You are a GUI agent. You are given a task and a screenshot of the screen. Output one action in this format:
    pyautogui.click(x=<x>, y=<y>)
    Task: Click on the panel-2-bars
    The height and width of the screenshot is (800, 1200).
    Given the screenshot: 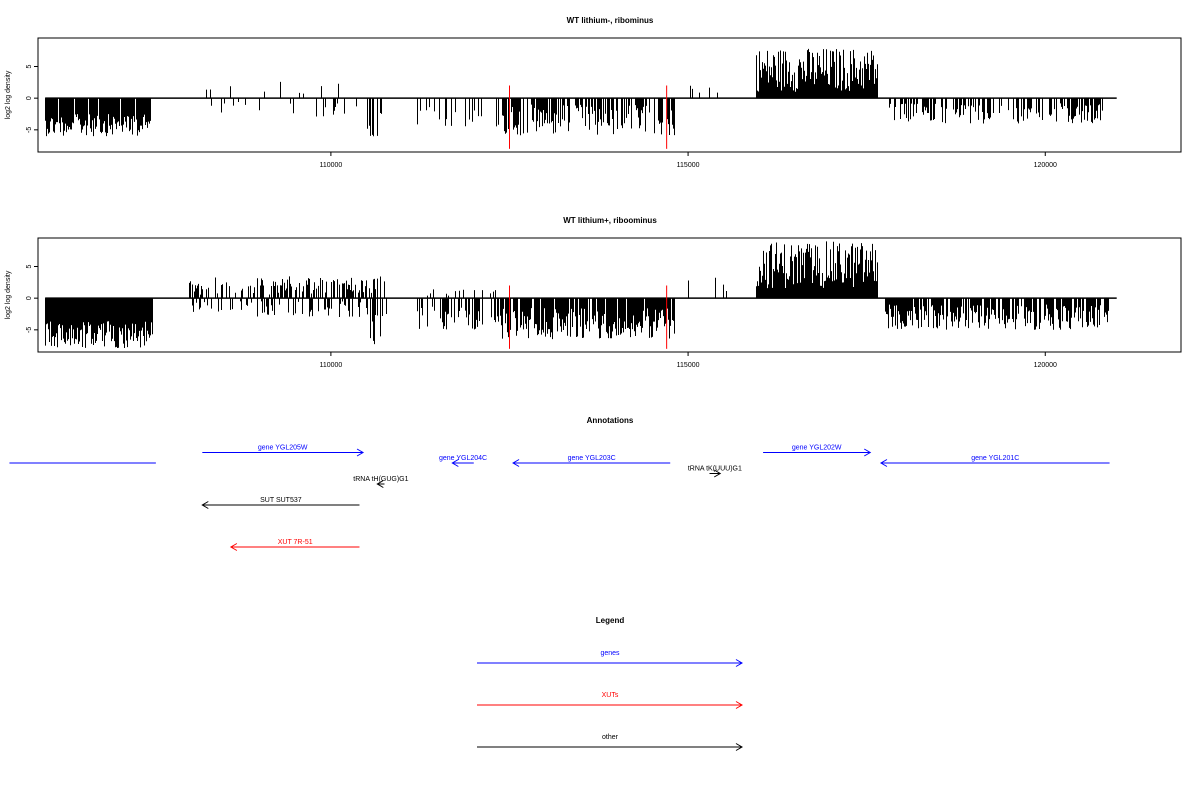 What is the action you would take?
    pyautogui.click(x=581, y=295)
    